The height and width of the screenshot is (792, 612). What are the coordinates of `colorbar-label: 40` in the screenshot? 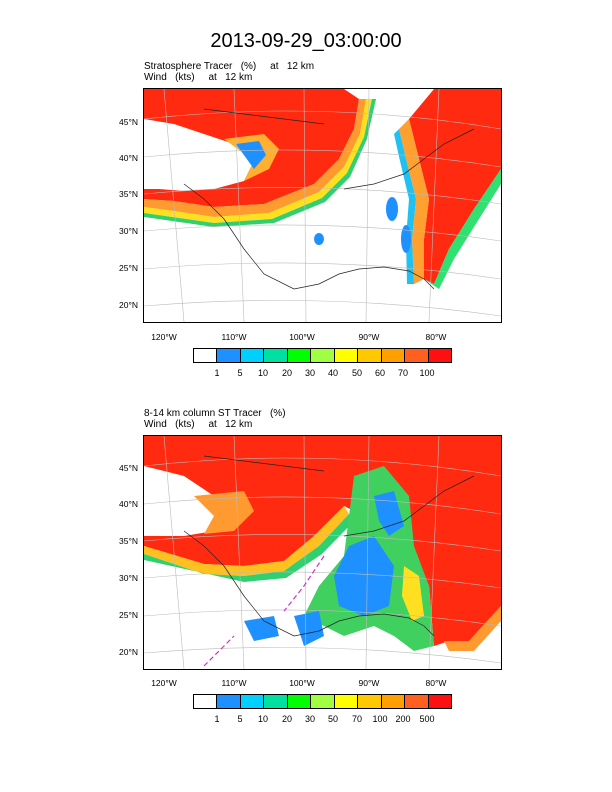 It's located at (332, 373).